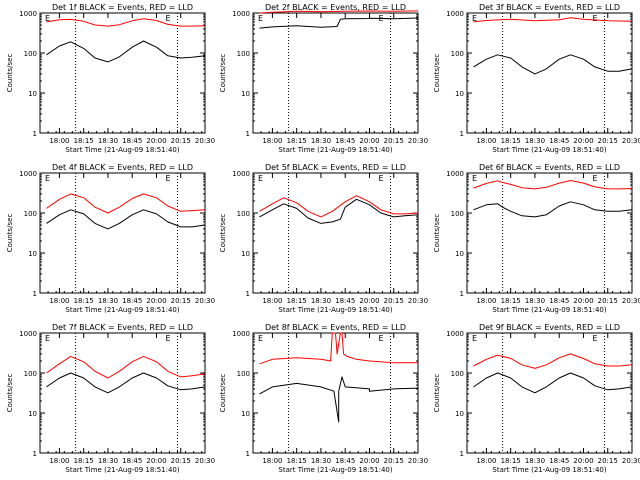  I want to click on chart-title: Det 2f BLACK = Events, RED = LLD, so click(335, 7).